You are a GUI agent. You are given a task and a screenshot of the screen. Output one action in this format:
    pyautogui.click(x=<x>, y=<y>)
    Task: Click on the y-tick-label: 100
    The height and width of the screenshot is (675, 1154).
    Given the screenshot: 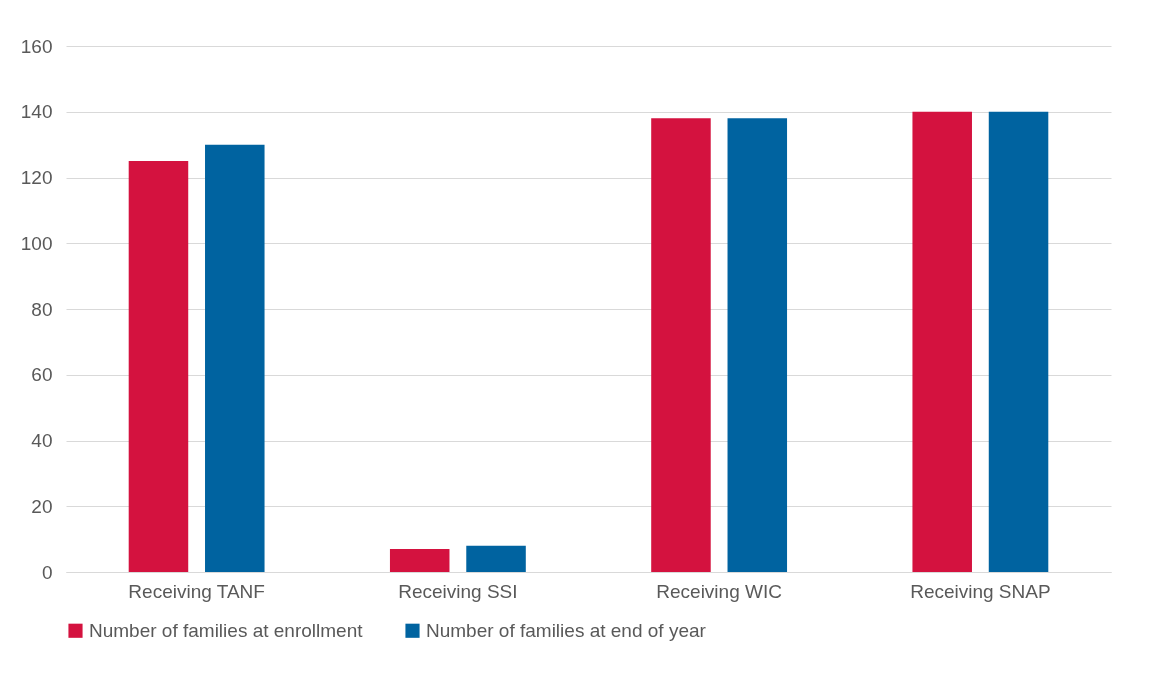 What is the action you would take?
    pyautogui.click(x=36, y=243)
    